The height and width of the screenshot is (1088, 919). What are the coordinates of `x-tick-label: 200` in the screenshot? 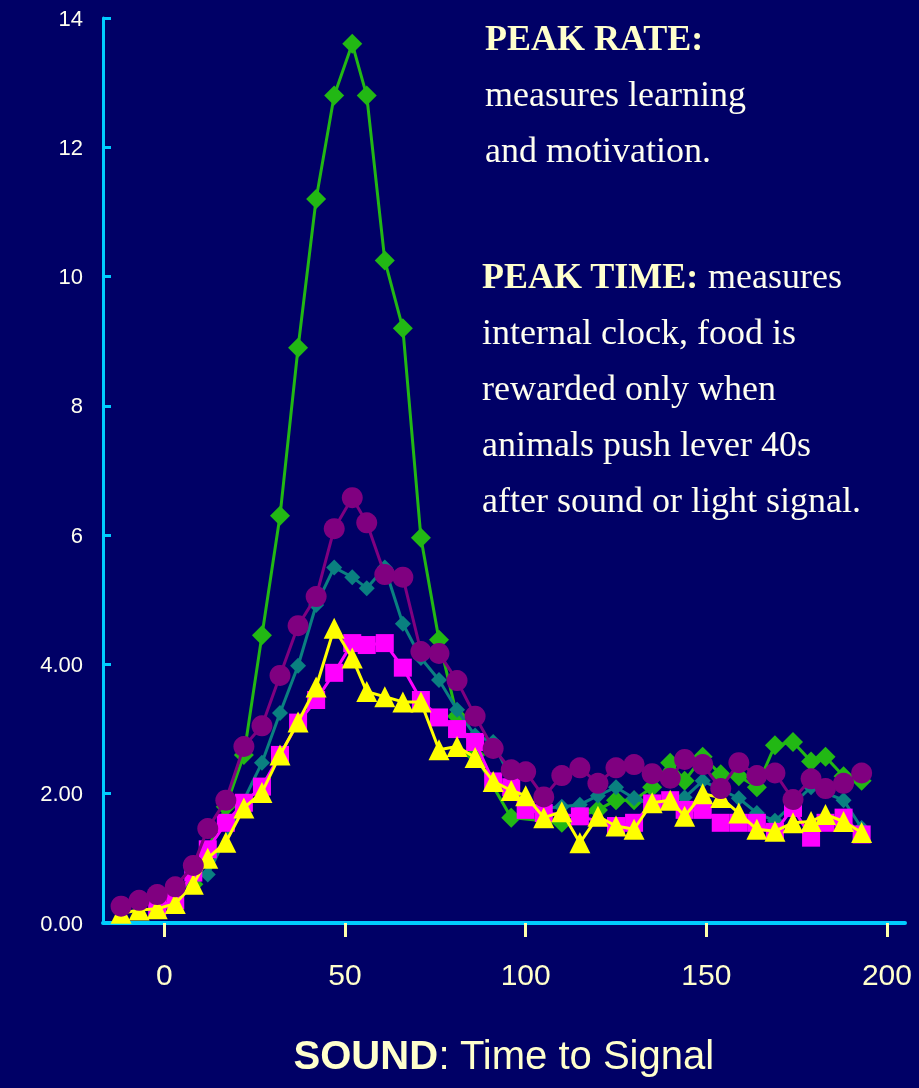 It's located at (886, 974).